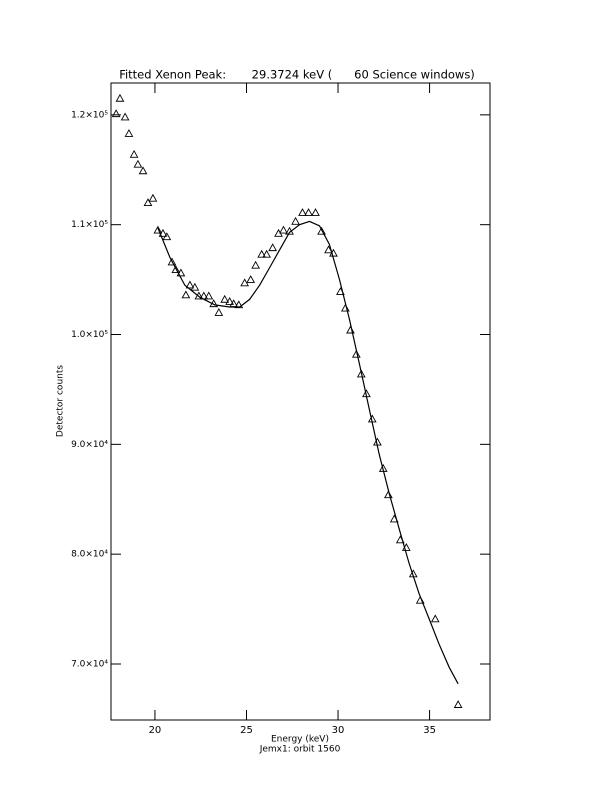 Image resolution: width=612 pixels, height=792 pixels. What do you see at coordinates (89, 115) in the screenshot?
I see `y-tick-label: 1.2×10⁵` at bounding box center [89, 115].